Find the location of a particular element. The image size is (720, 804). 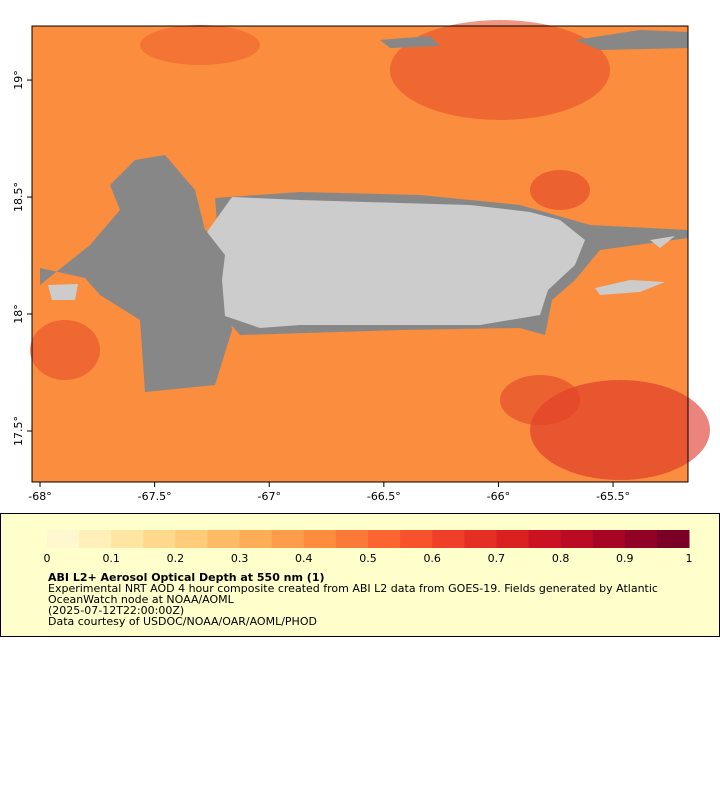

colorbar-tick-label: 0.1 is located at coordinates (111, 558).